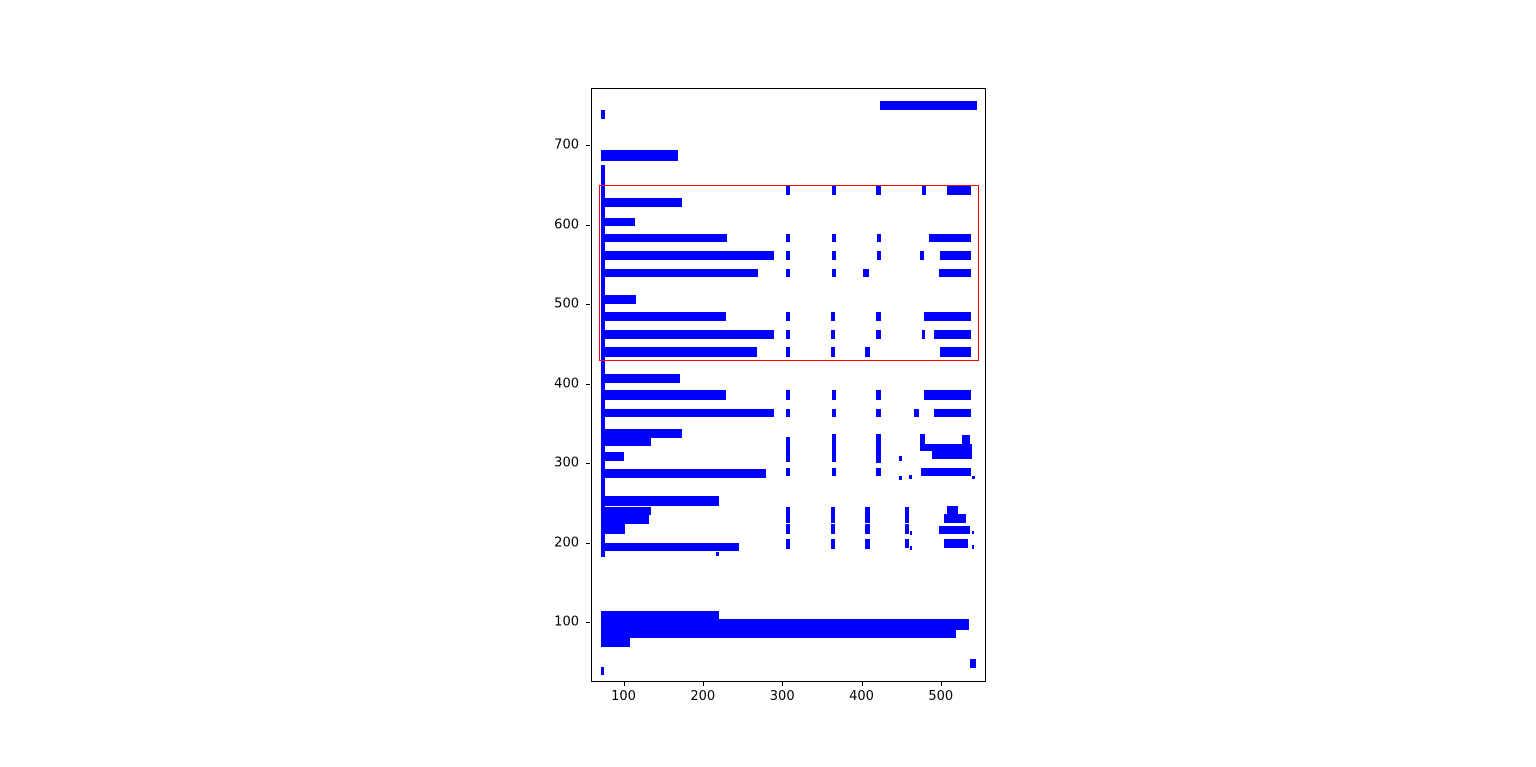  Describe the element at coordinates (788, 273) in the screenshot. I see `highlight-rectangle` at that location.